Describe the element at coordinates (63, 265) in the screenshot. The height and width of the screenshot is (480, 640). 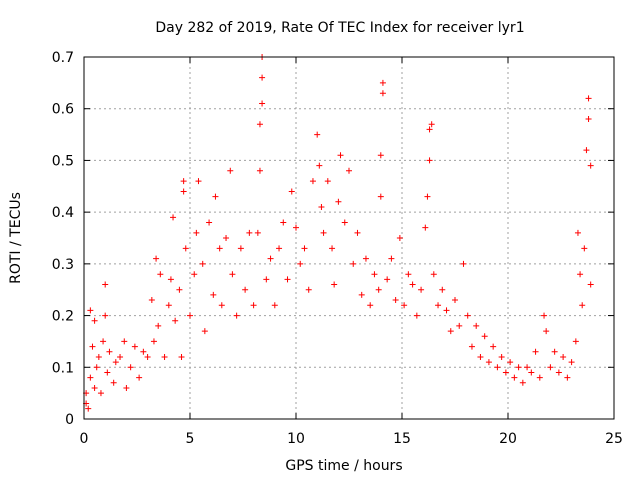
I see `y-tick-label: 0.3` at that location.